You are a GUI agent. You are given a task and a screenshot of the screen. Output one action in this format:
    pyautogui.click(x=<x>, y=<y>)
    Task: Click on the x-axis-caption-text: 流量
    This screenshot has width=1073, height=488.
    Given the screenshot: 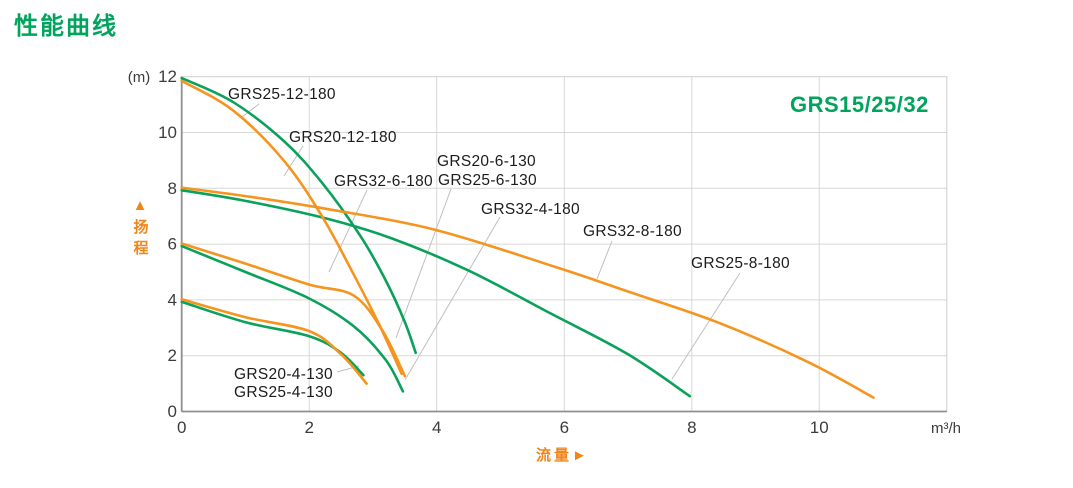 What is the action you would take?
    pyautogui.click(x=554, y=455)
    